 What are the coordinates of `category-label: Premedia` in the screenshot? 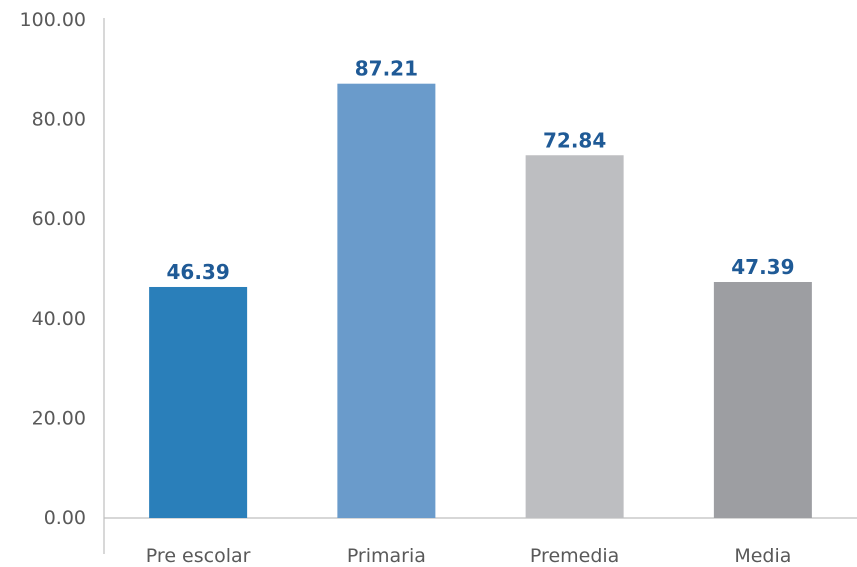 It's located at (574, 556).